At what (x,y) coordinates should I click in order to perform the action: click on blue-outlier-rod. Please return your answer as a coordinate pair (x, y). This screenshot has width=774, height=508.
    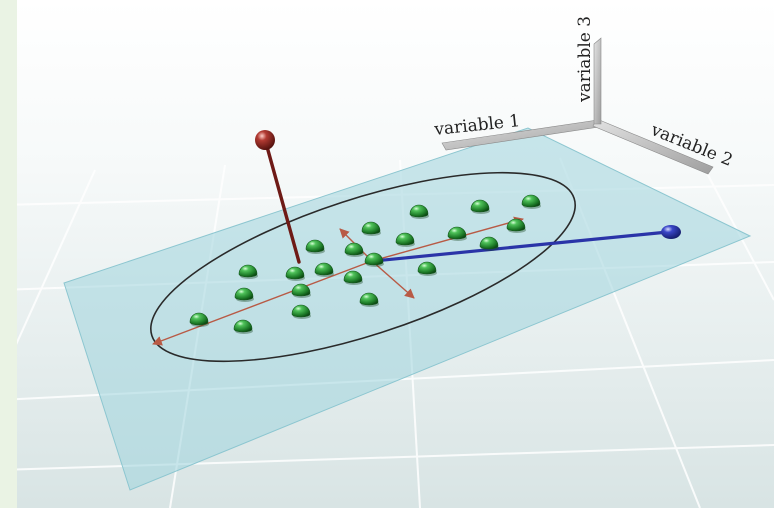
    Looking at the image, I should click on (521, 246).